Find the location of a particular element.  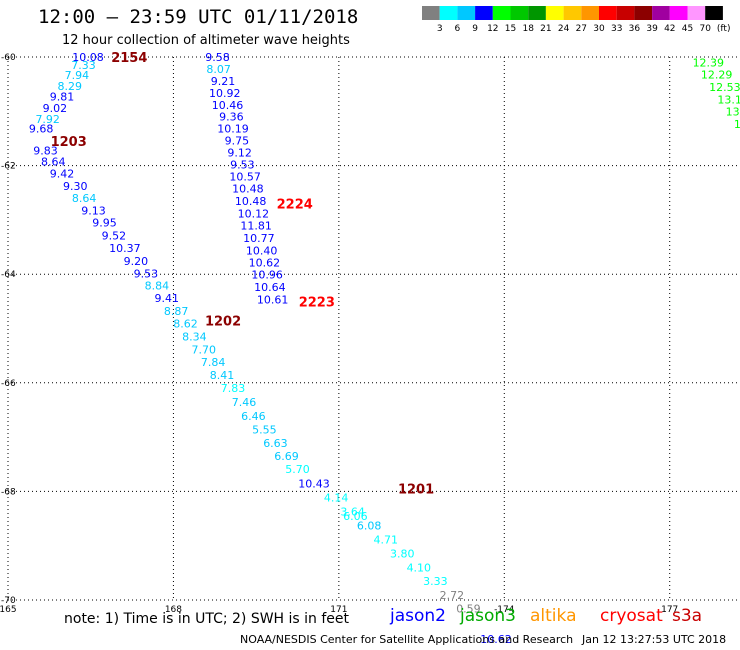

wave-height-value: 9.02 is located at coordinates (55, 108).